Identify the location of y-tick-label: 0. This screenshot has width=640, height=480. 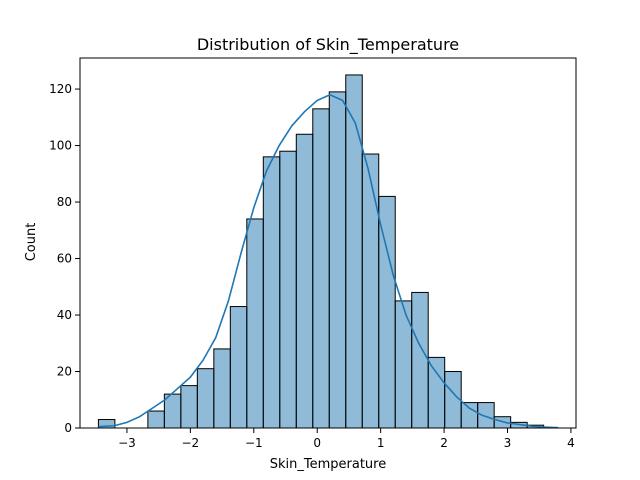
(68, 428).